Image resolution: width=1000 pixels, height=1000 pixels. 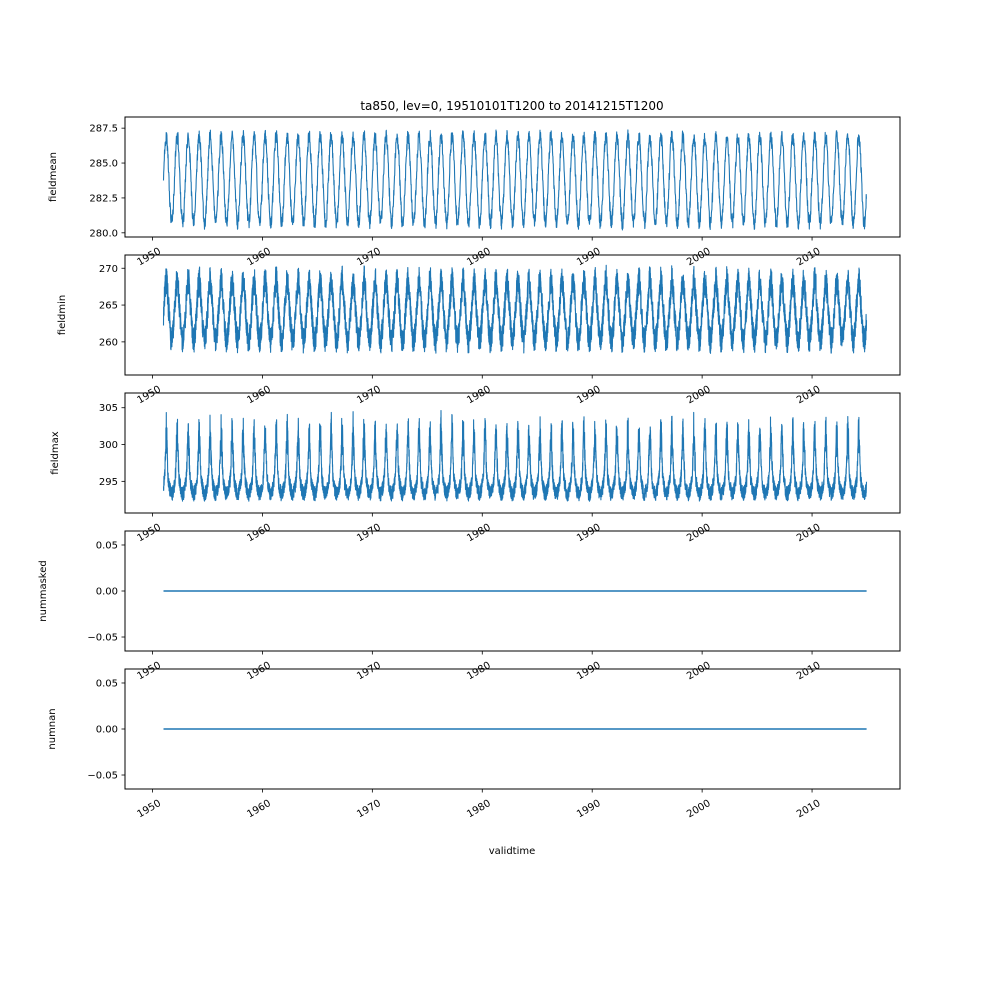 I want to click on ytick-label: 287.5, so click(x=103, y=129).